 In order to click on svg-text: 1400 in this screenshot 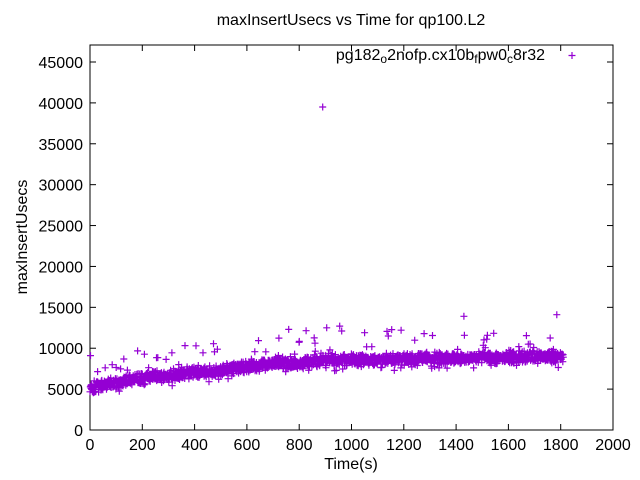, I will do `click(456, 445)`.